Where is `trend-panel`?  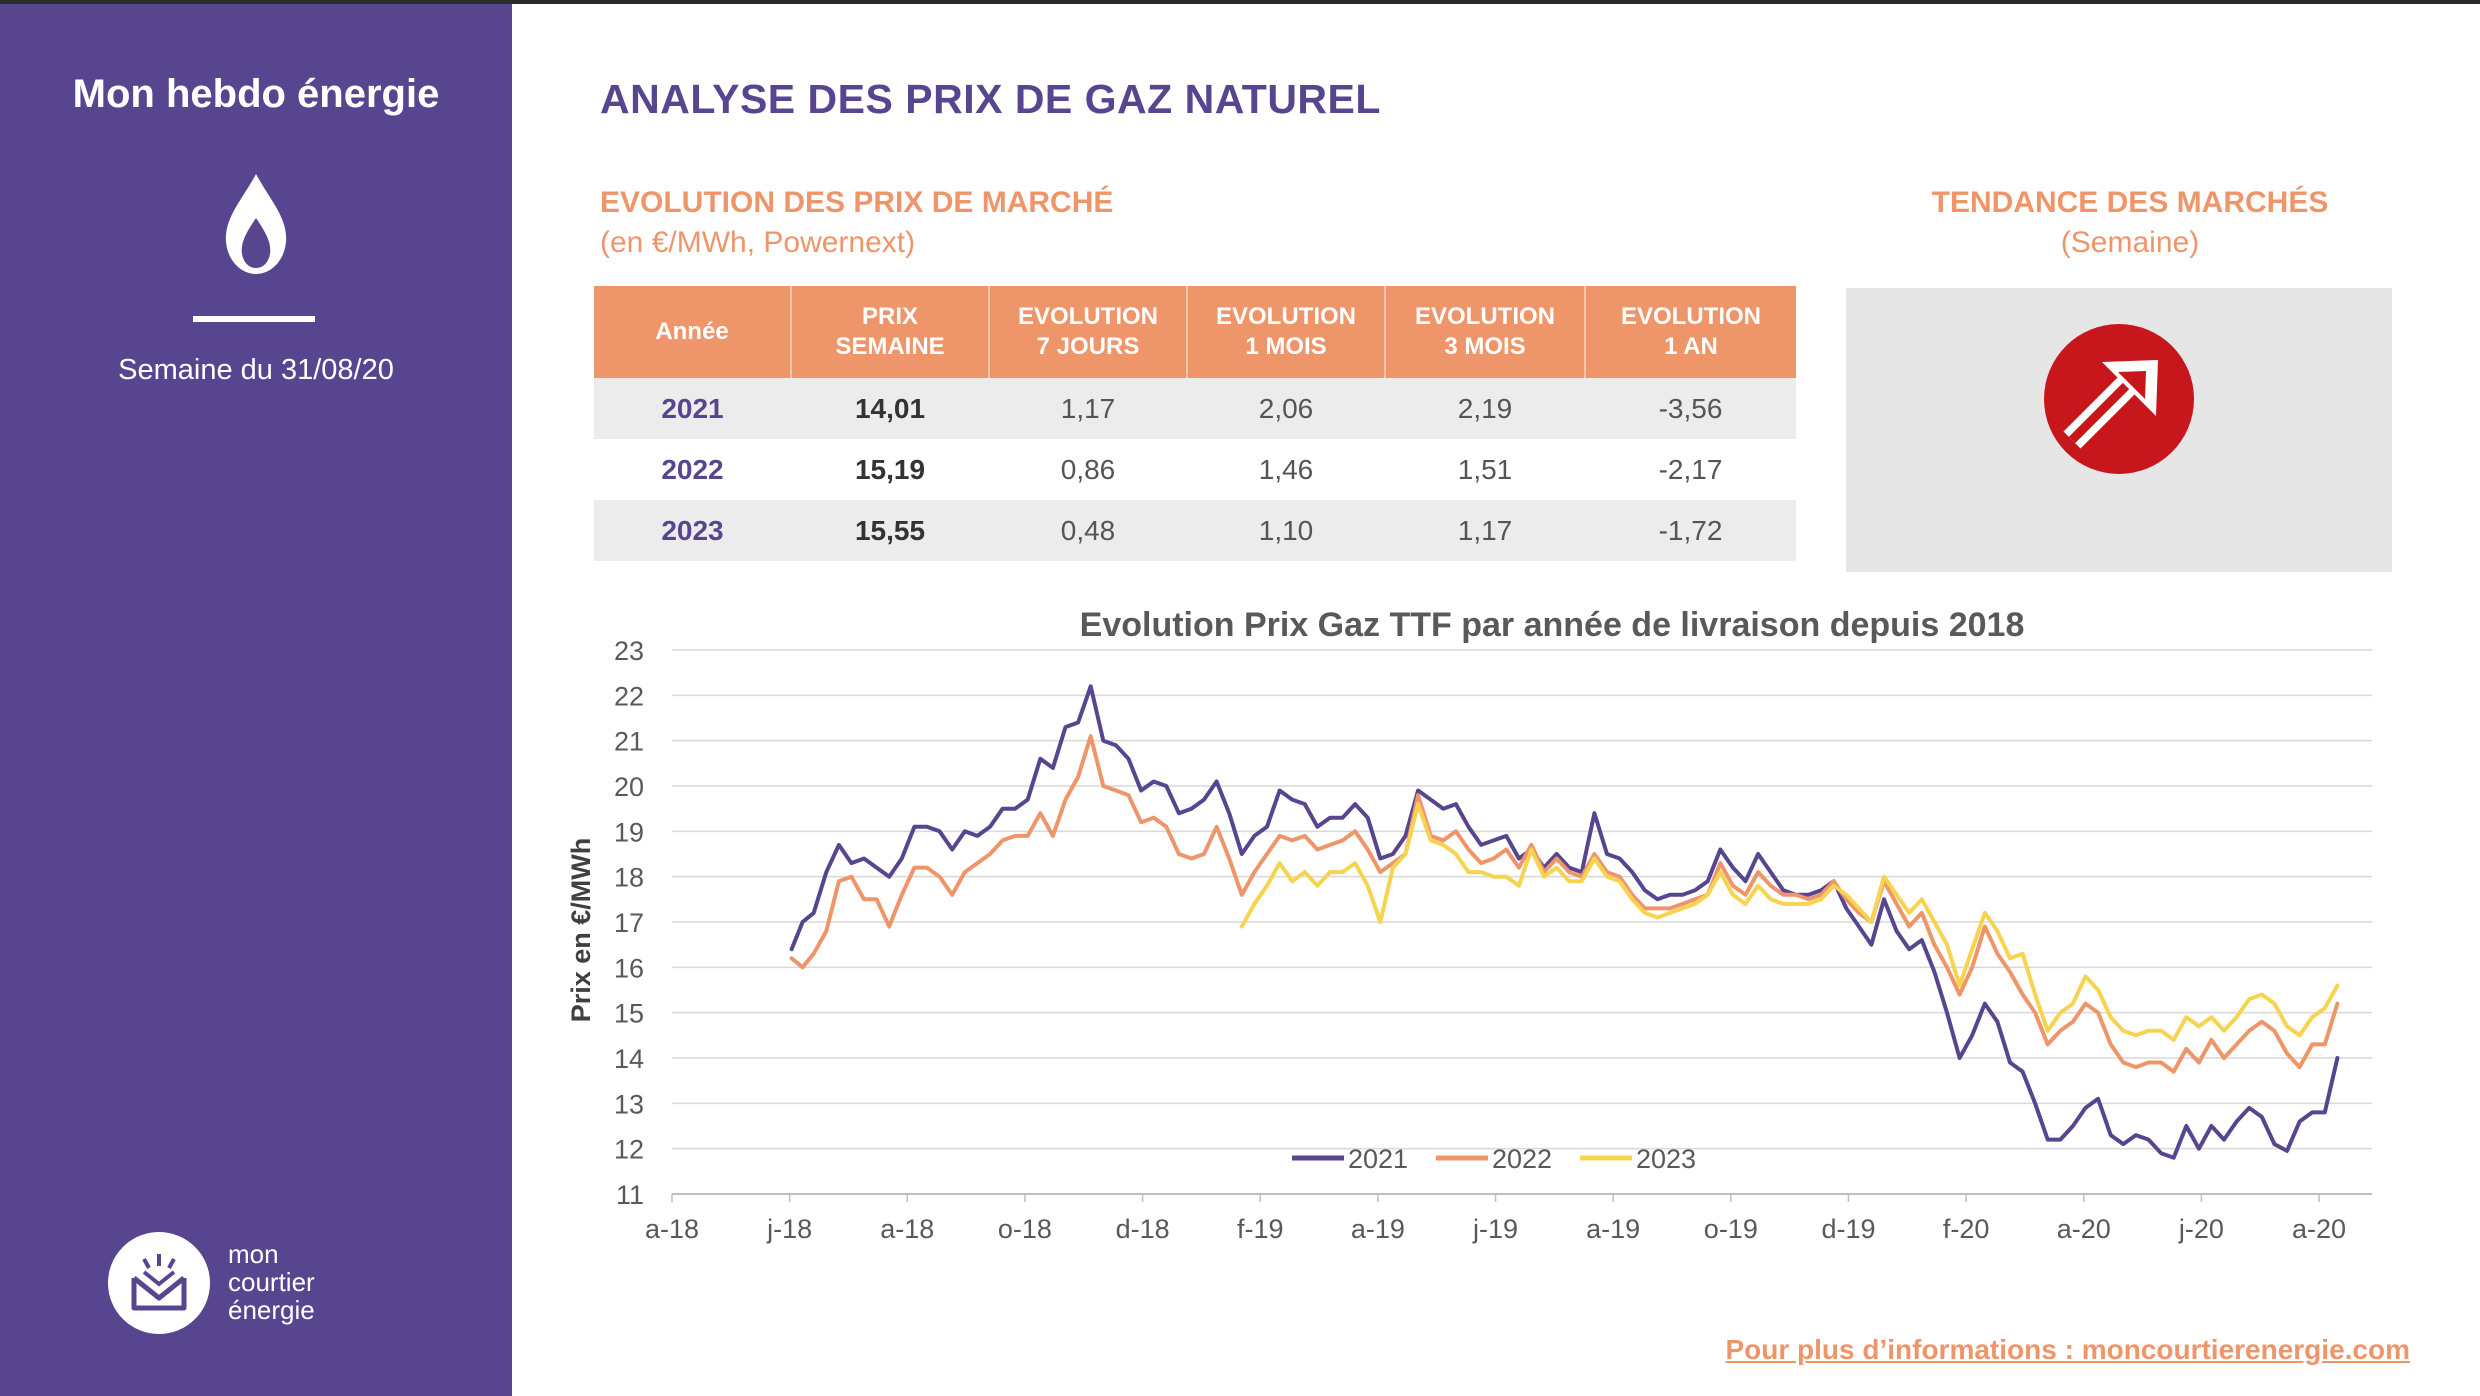
trend-panel is located at coordinates (2119, 430).